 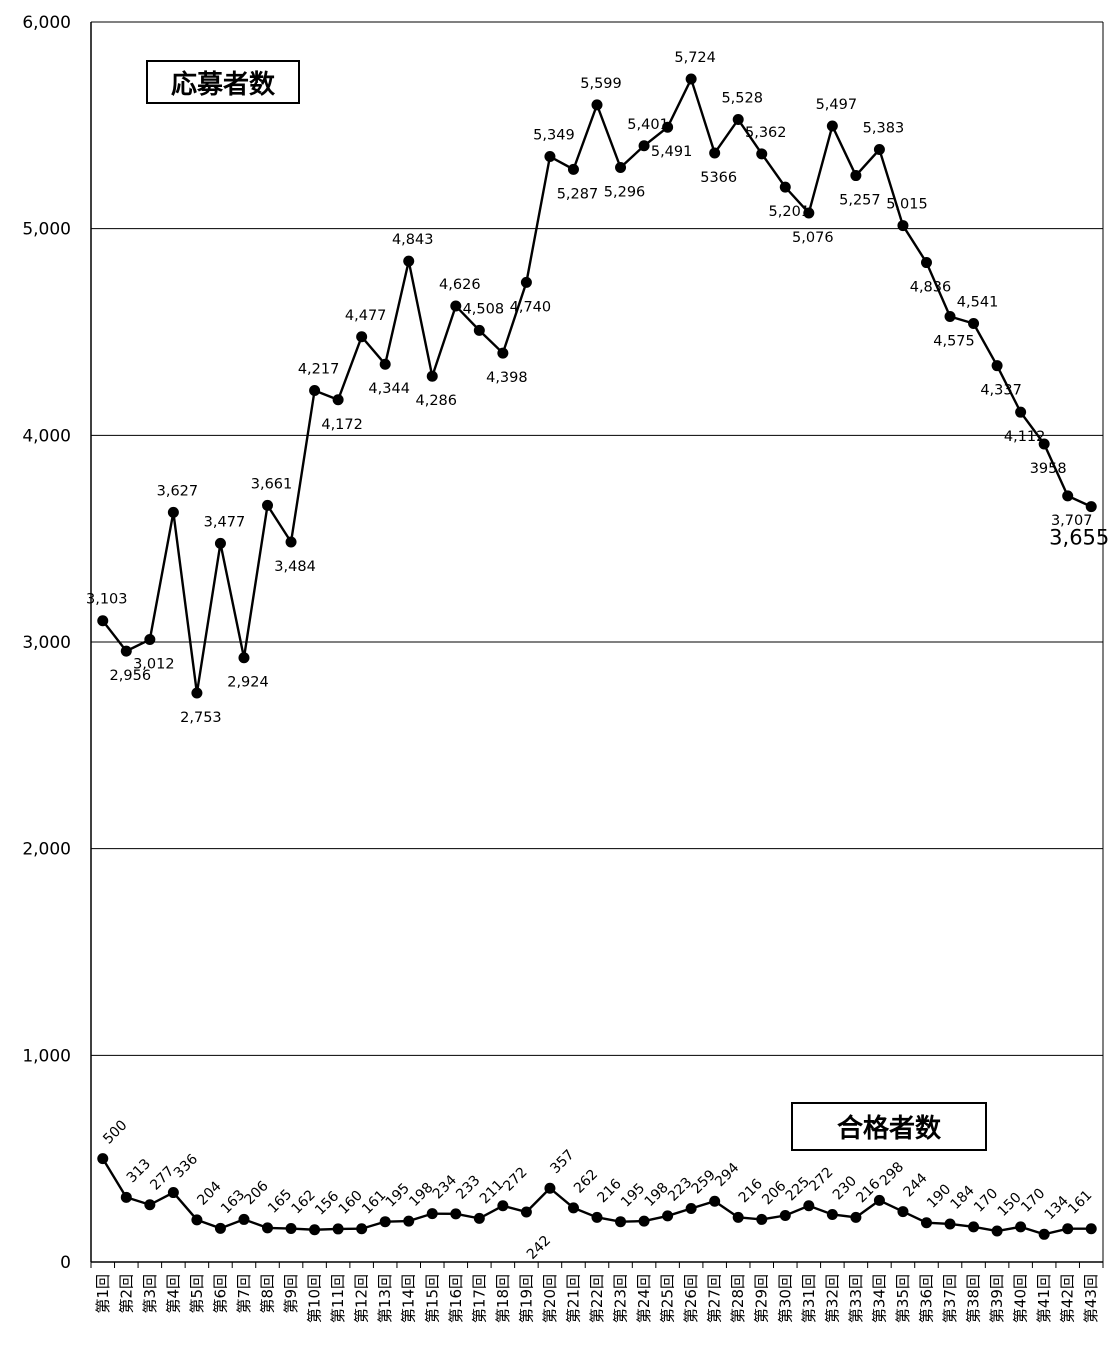 What do you see at coordinates (625, 192) in the screenshot?
I see `data-label: 5,296` at bounding box center [625, 192].